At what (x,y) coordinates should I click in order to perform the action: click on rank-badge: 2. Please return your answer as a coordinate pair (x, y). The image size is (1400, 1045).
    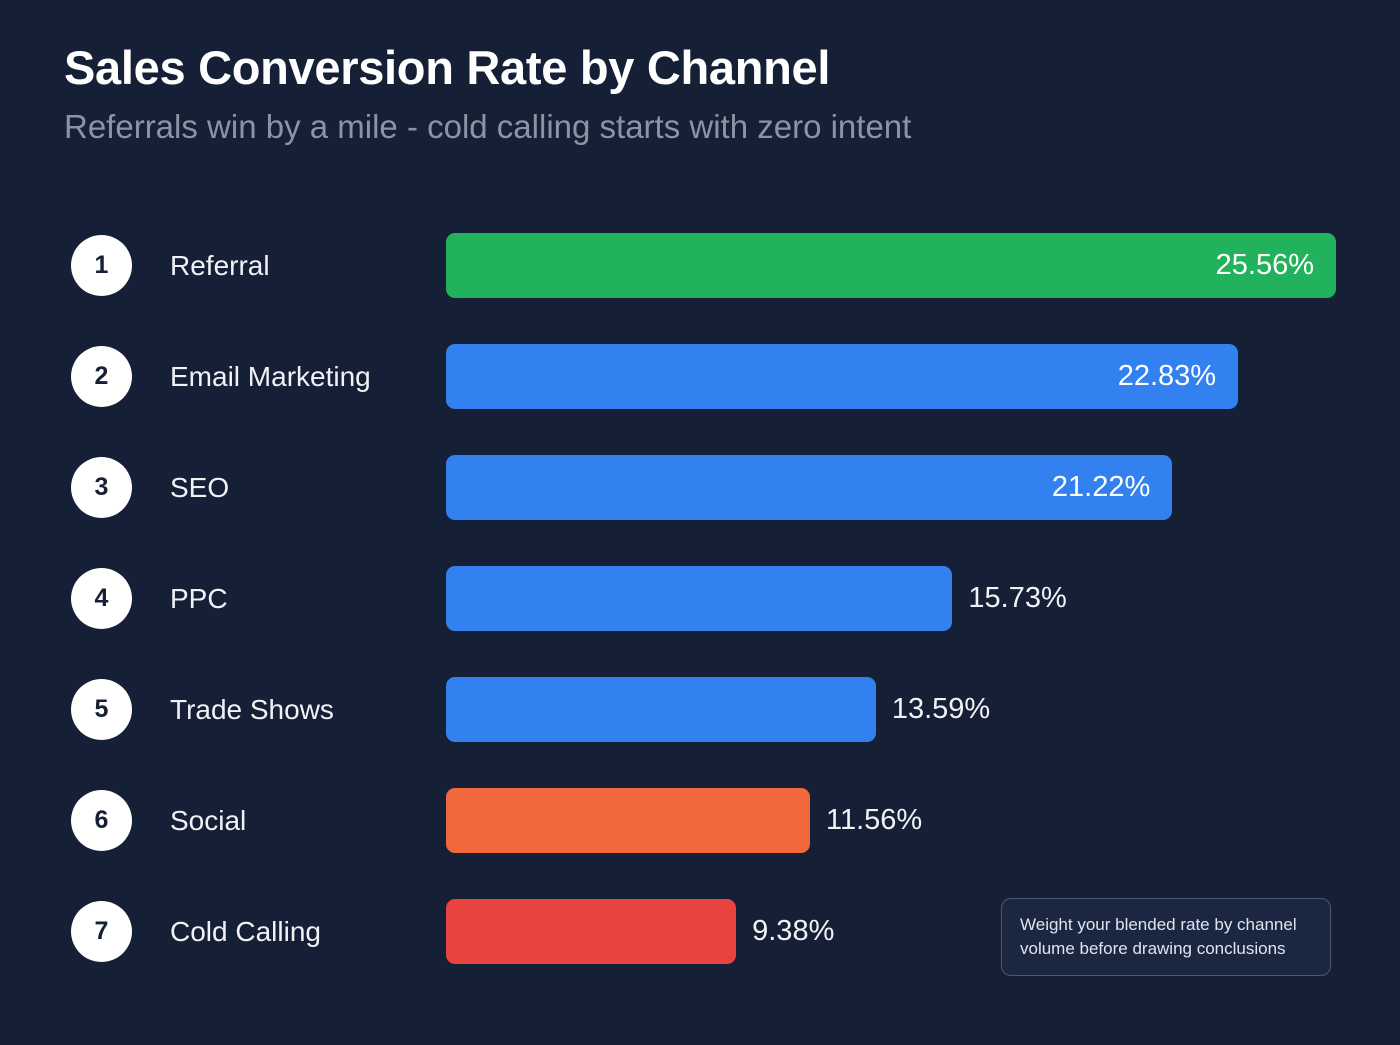
    Looking at the image, I should click on (101, 376).